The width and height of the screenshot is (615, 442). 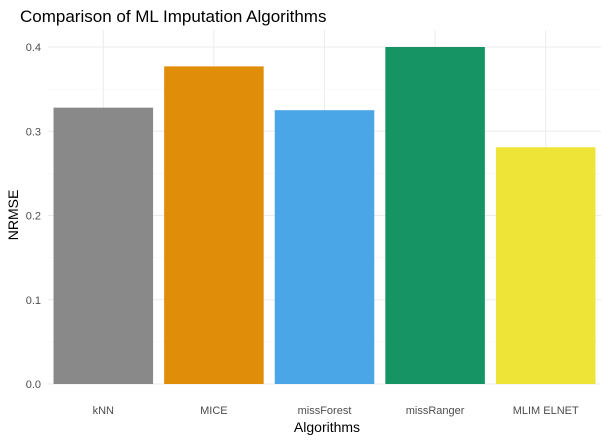 What do you see at coordinates (33, 132) in the screenshot?
I see `y-tick-label: 0.3` at bounding box center [33, 132].